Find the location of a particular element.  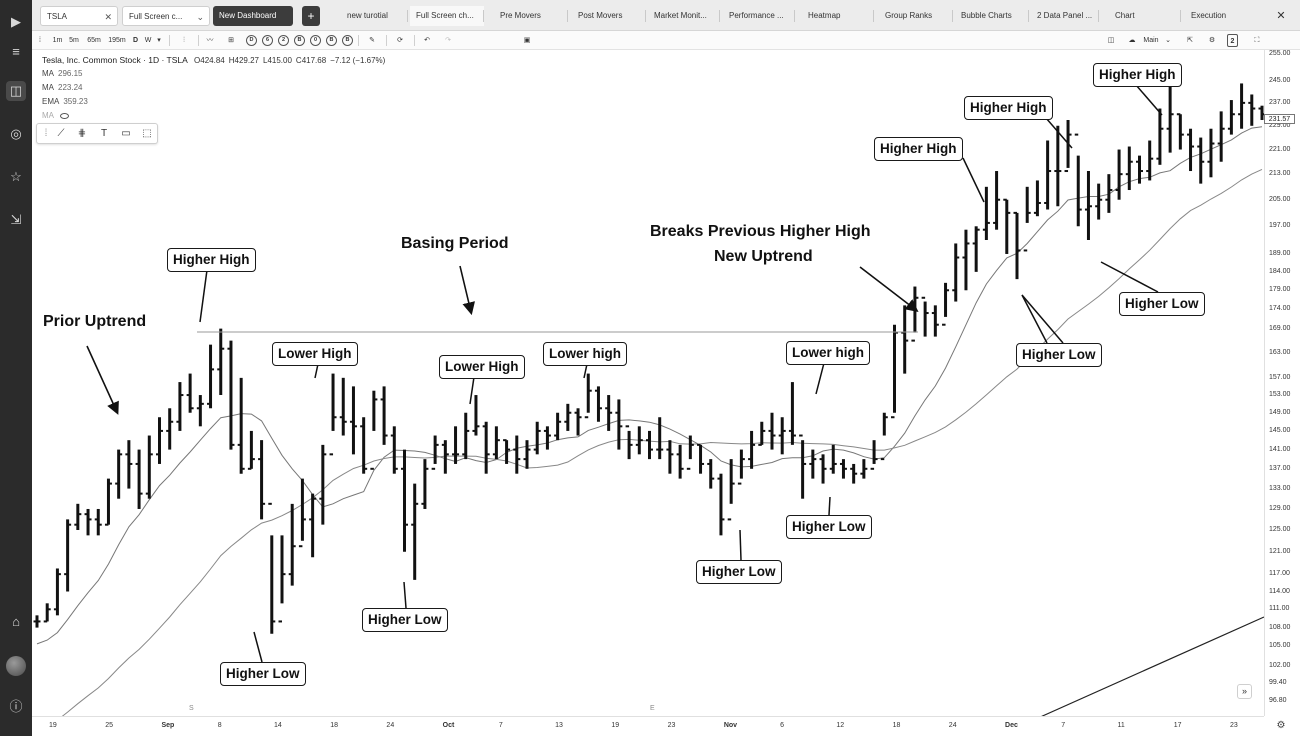

timeframe-5m: 5m is located at coordinates (74, 40).